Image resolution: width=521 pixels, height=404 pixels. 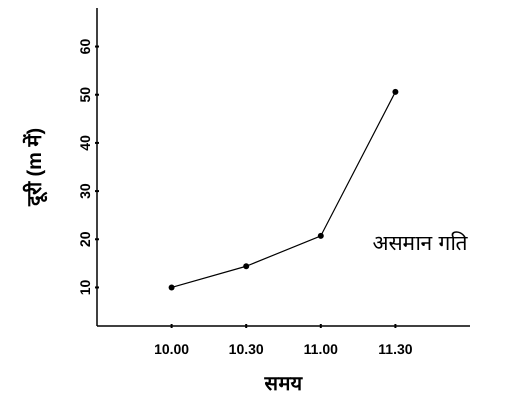 What do you see at coordinates (246, 349) in the screenshot?
I see `x-tick-label: 10.30` at bounding box center [246, 349].